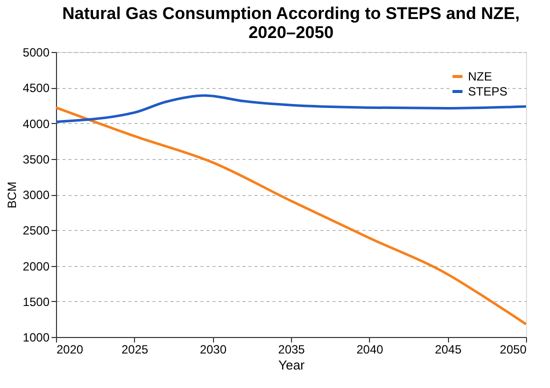  I want to click on y-tick-label: 1500, so click(36, 301).